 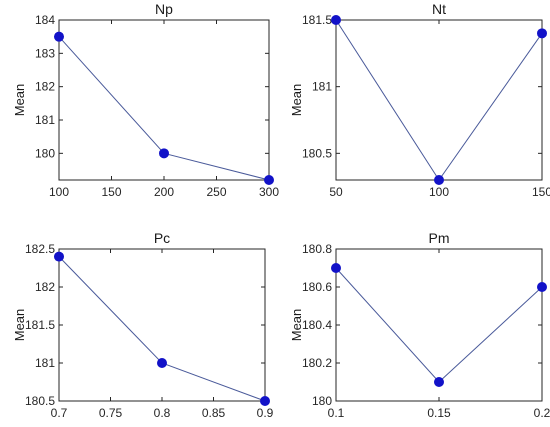 I want to click on x-tick-label: 0.75, so click(x=111, y=413).